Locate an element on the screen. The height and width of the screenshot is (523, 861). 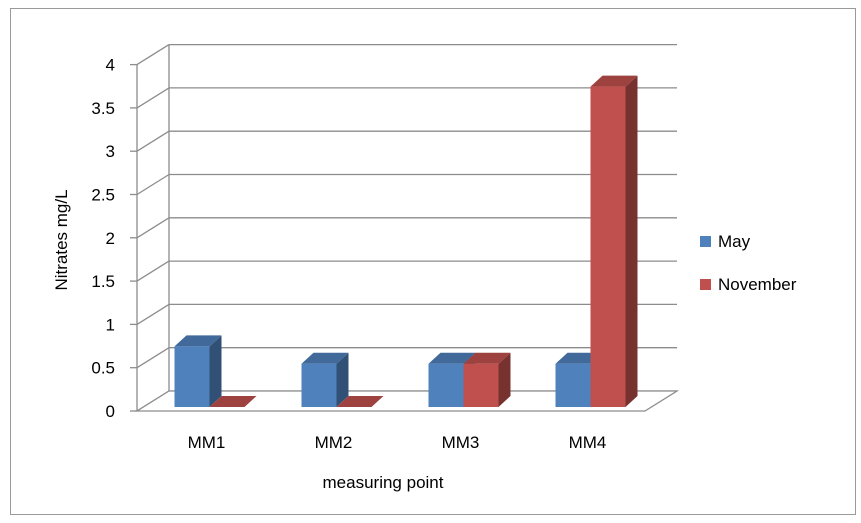
bar-november-mm4 is located at coordinates (614, 241).